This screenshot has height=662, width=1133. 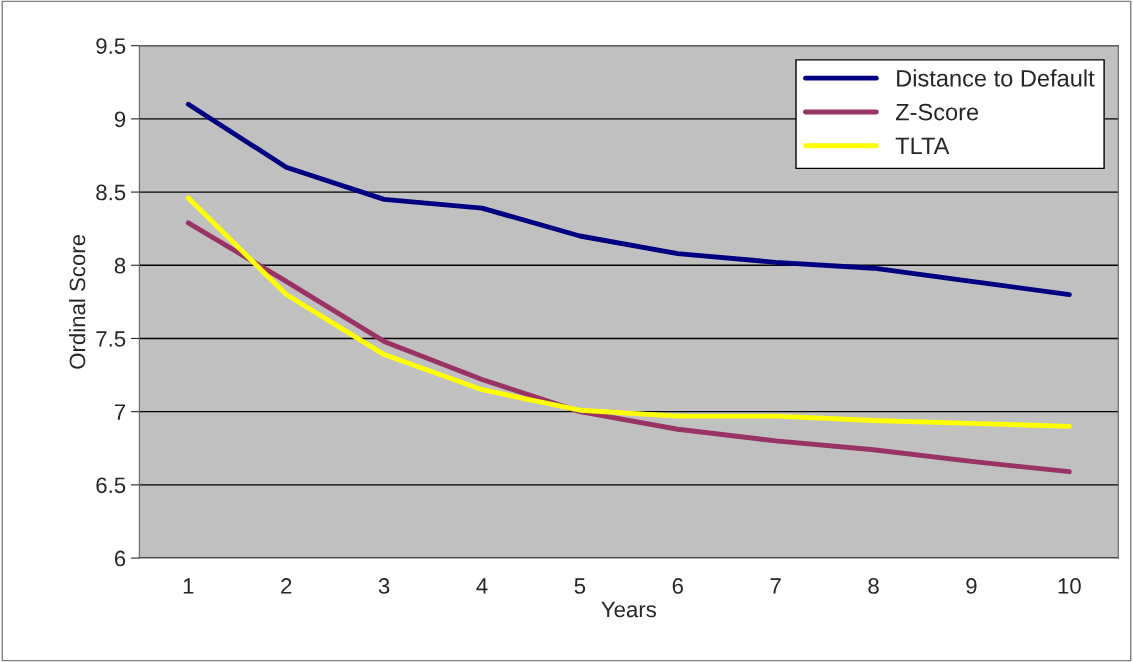 I want to click on legend-label: TLTA, so click(x=922, y=146).